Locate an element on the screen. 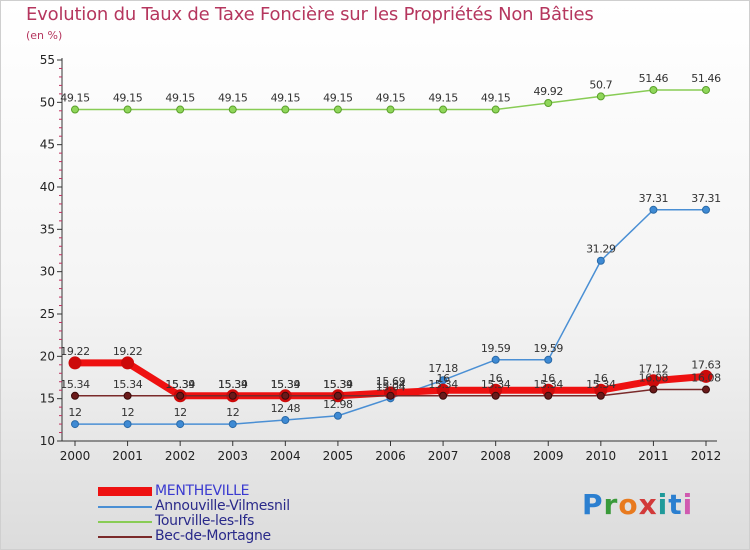 The height and width of the screenshot is (550, 750). logo-letter: r is located at coordinates (611, 504).